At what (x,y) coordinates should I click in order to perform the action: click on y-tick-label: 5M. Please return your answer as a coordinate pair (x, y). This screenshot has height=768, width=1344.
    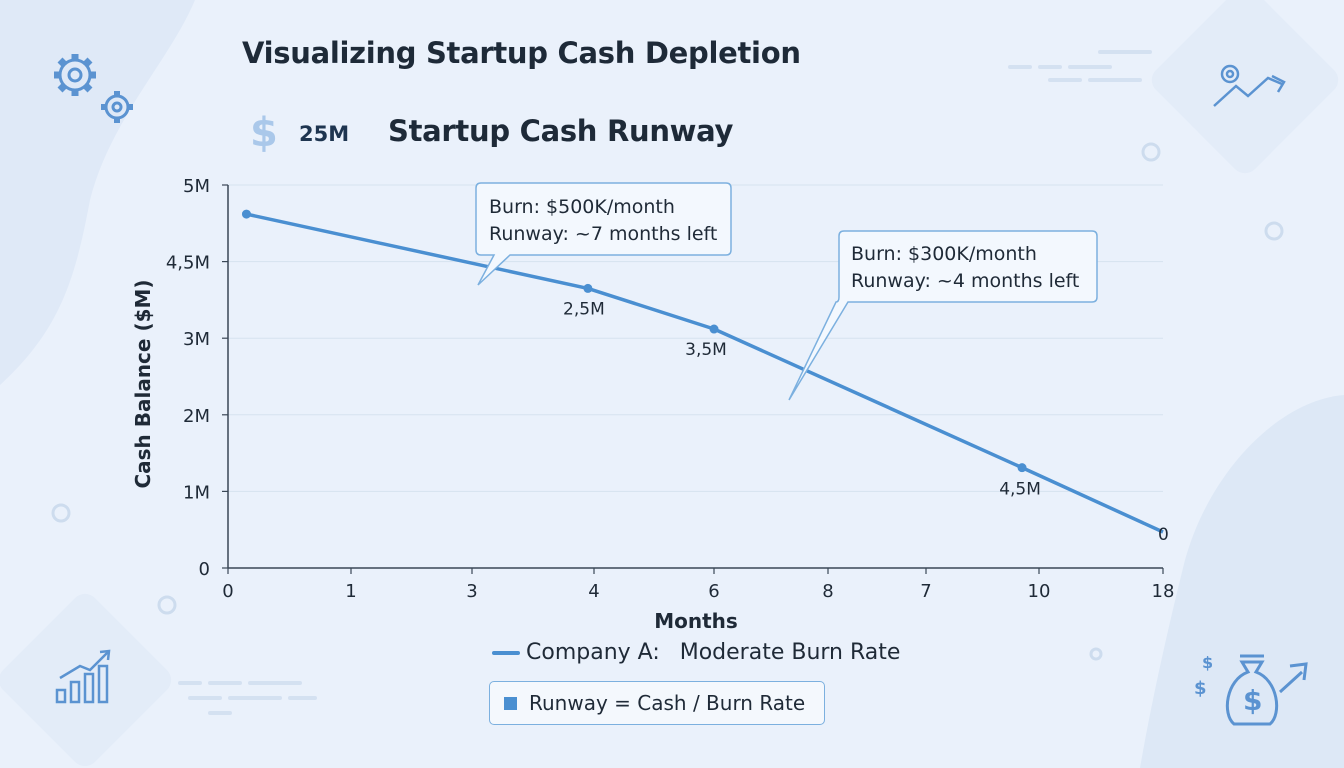
    Looking at the image, I should click on (196, 186).